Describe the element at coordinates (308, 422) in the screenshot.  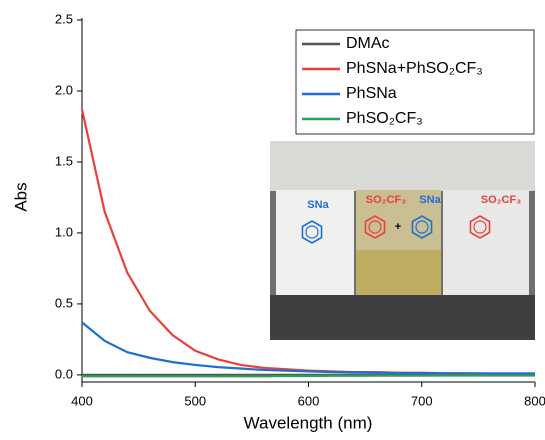
I see `x-axis-title: Wavelength (nm)` at that location.